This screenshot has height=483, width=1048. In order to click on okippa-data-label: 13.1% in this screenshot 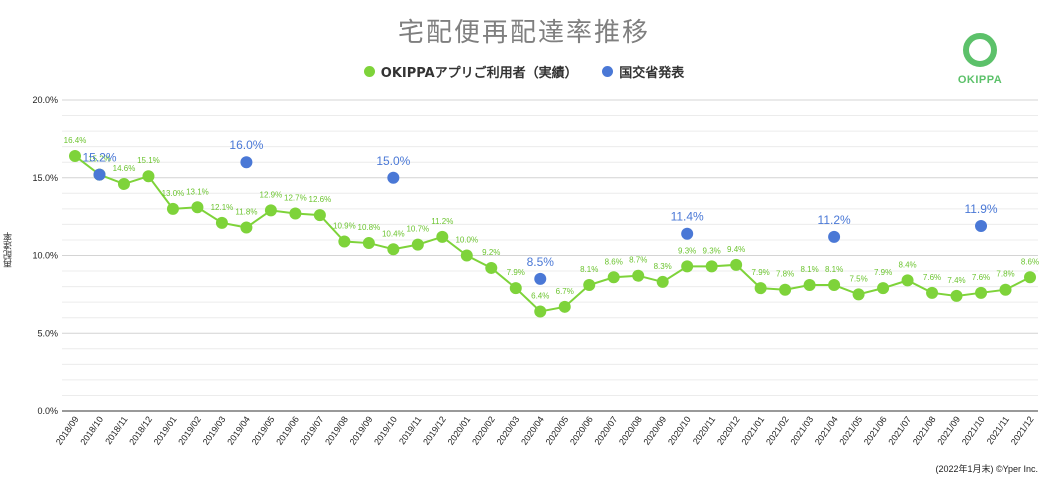, I will do `click(197, 191)`.